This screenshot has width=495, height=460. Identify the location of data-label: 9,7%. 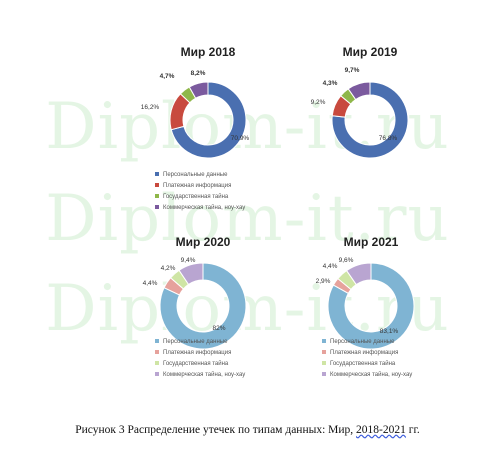
(352, 70).